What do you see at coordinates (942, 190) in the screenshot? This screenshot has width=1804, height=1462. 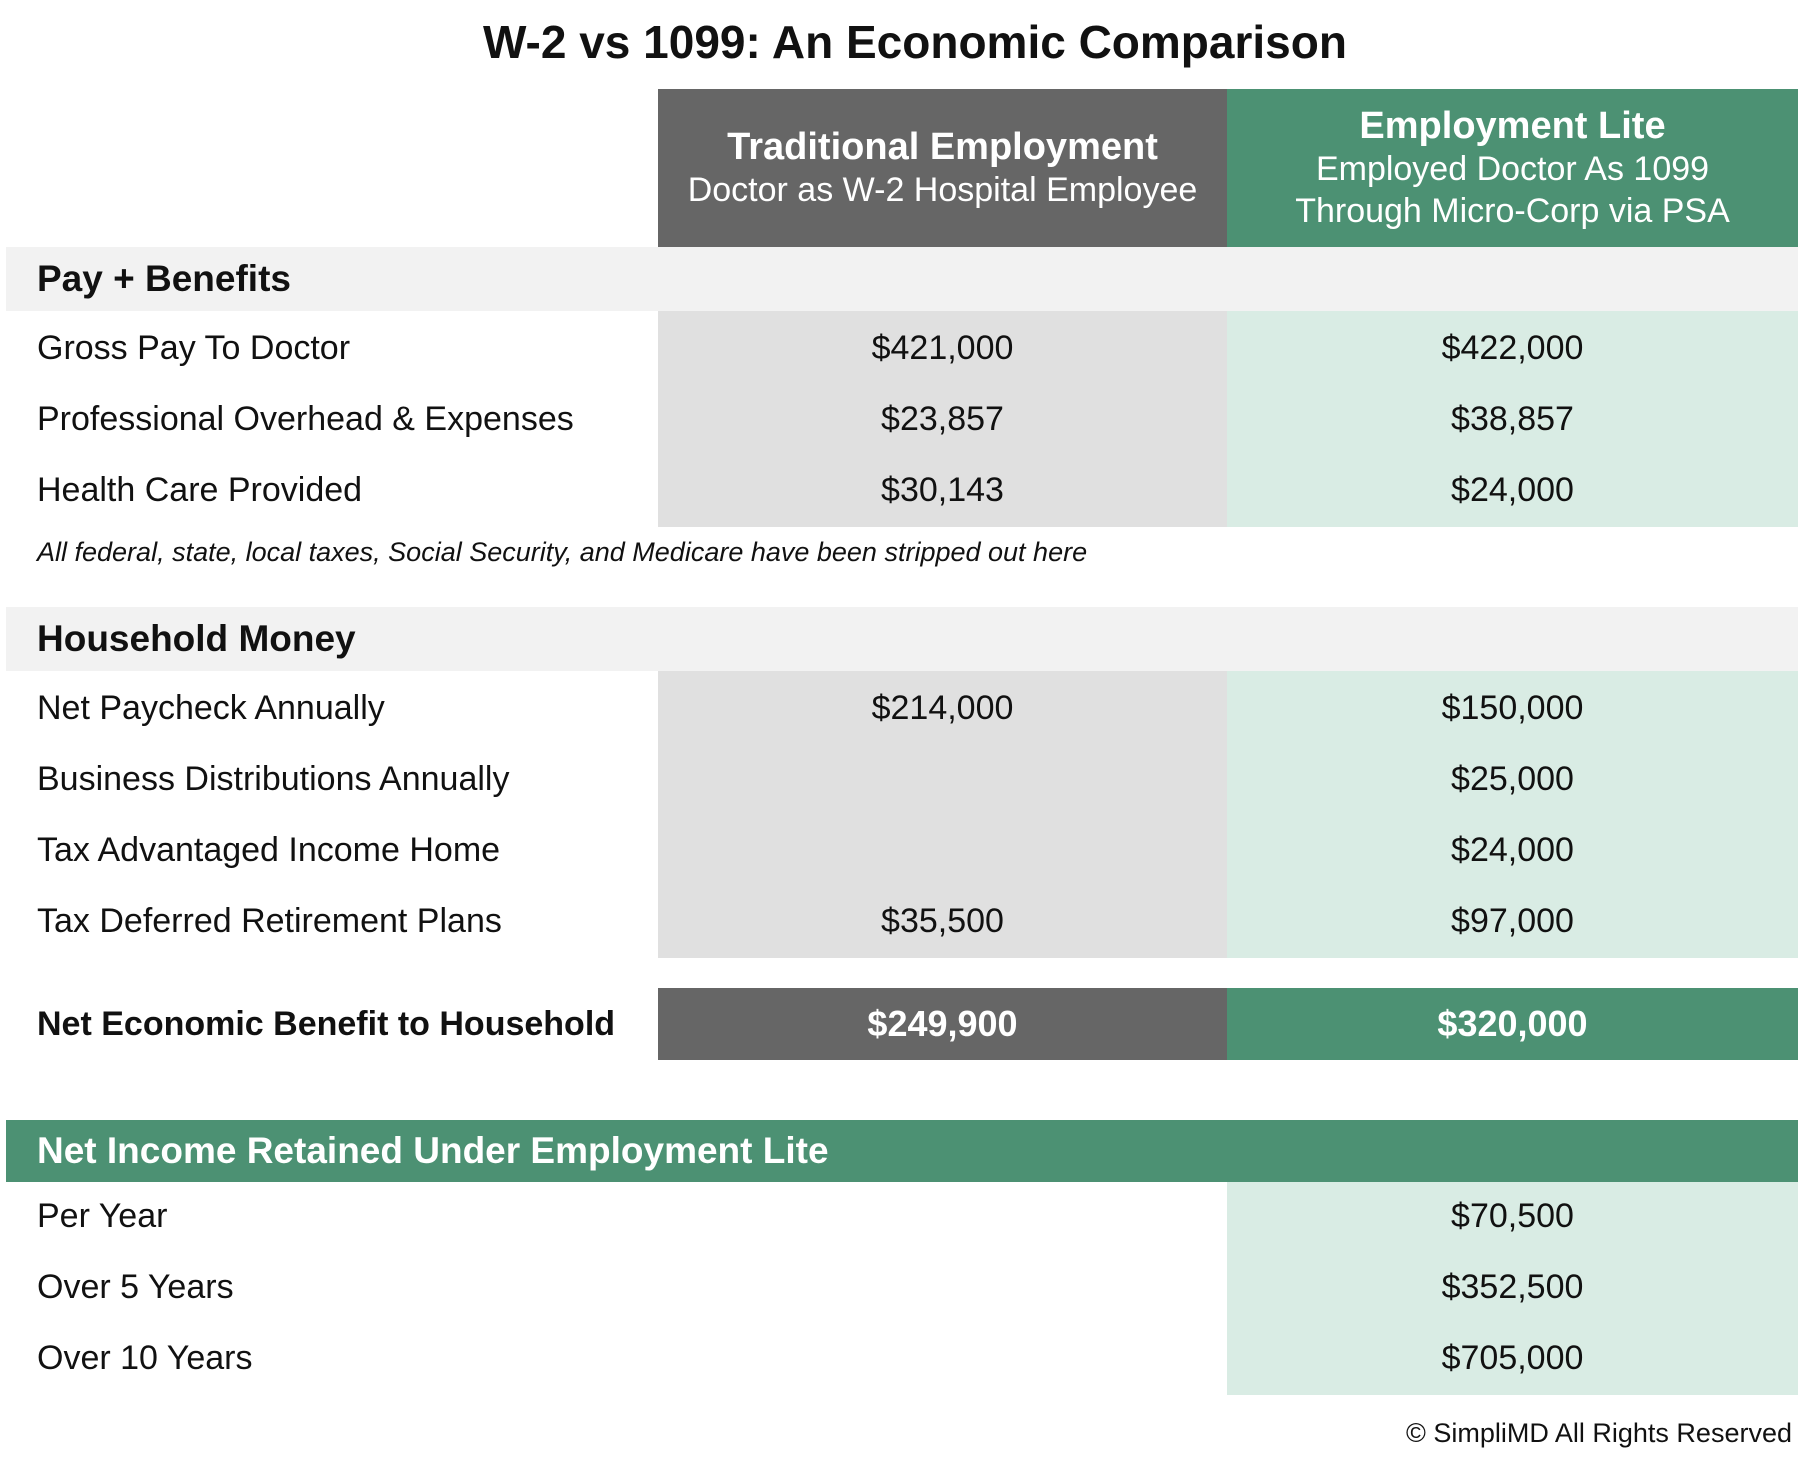 I see `column-subtitle-traditional: Doctor as W-2 Hospital Employee` at bounding box center [942, 190].